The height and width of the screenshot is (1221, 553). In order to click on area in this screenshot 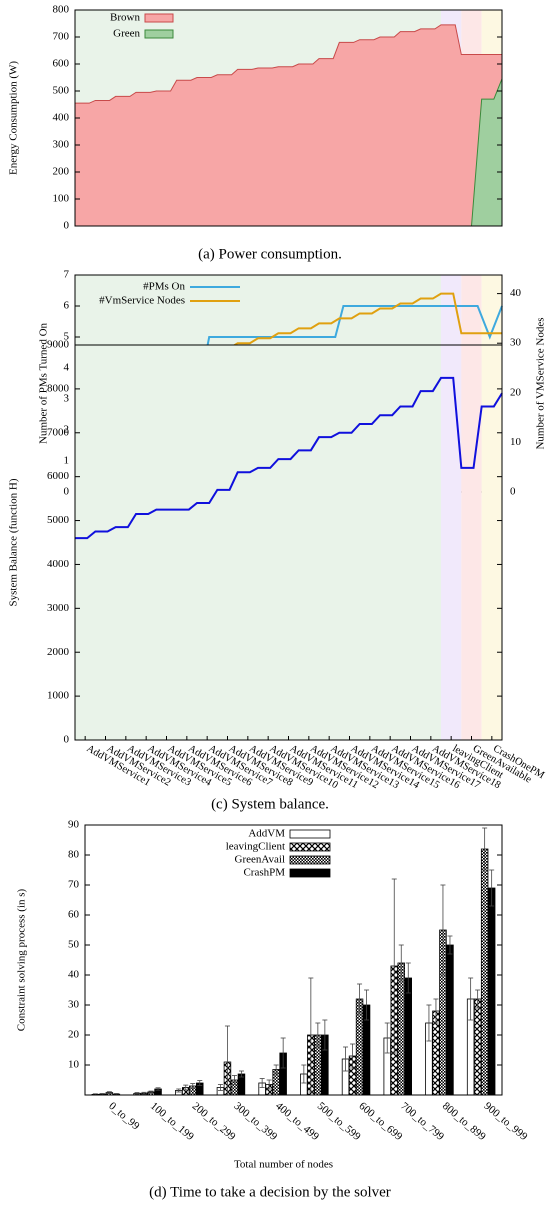, I will do `click(288, 125)`.